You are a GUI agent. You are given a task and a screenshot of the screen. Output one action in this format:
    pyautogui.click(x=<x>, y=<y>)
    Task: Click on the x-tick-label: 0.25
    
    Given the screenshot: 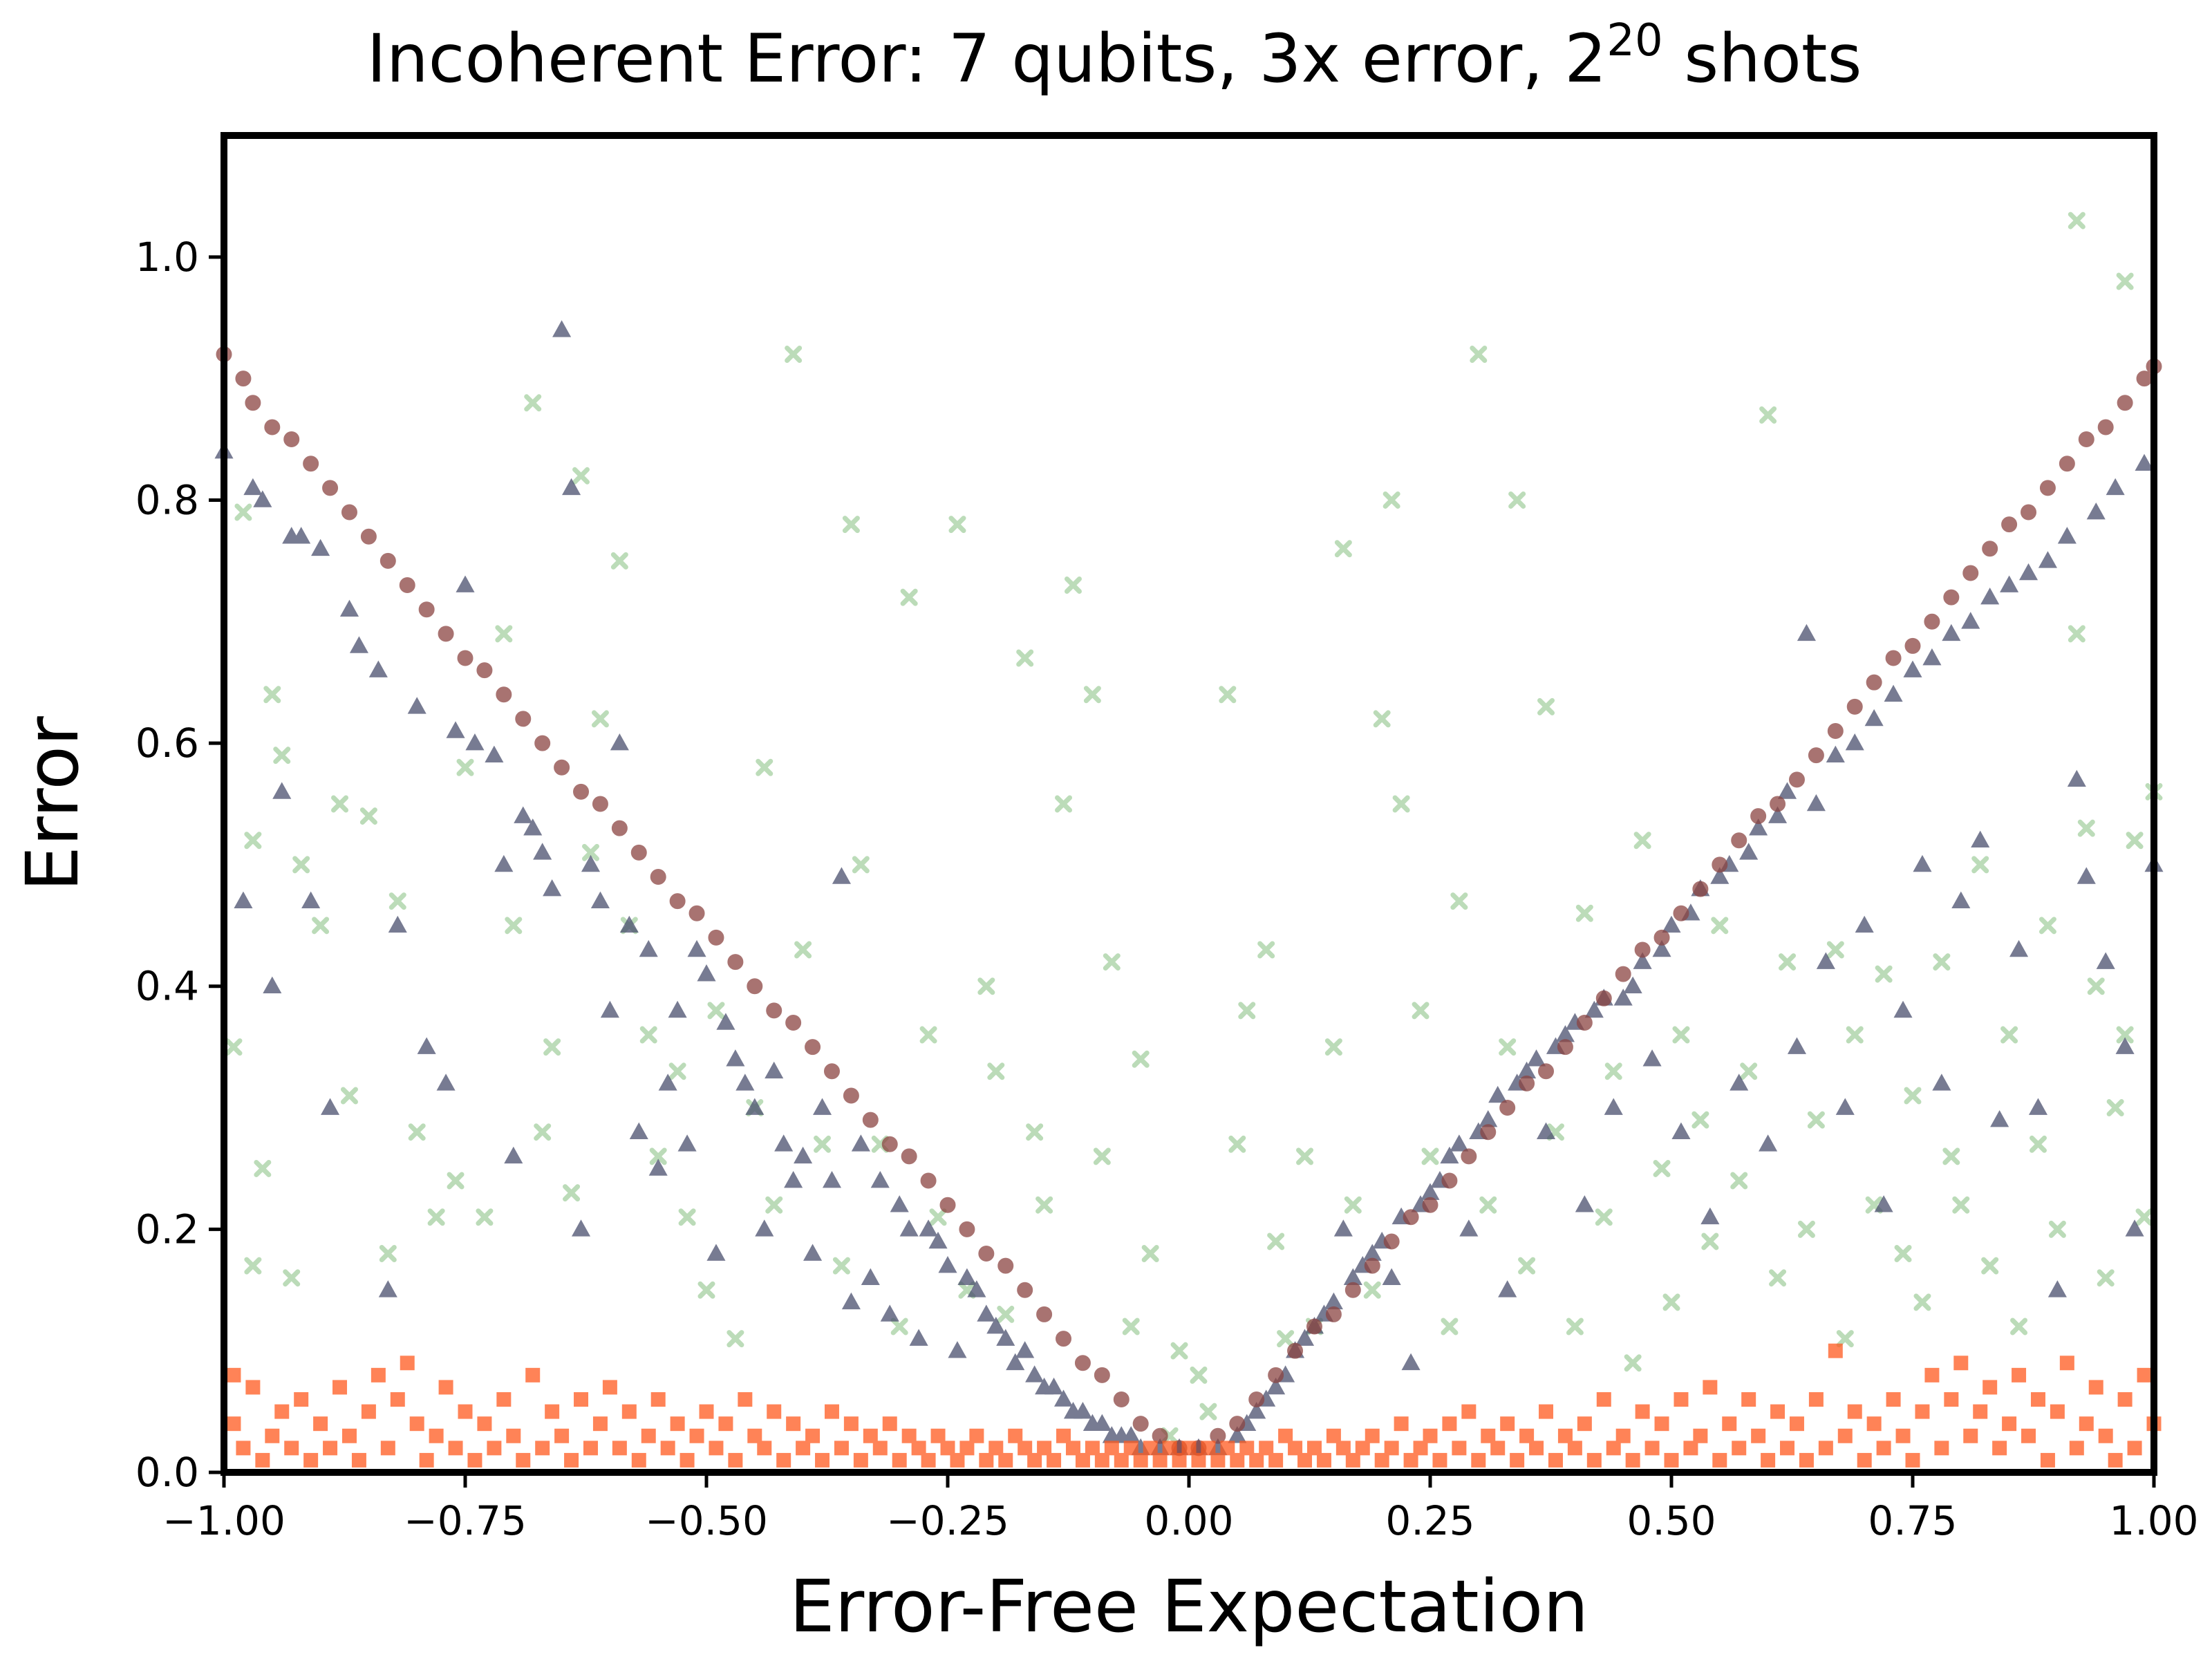 What is the action you would take?
    pyautogui.click(x=1429, y=1521)
    